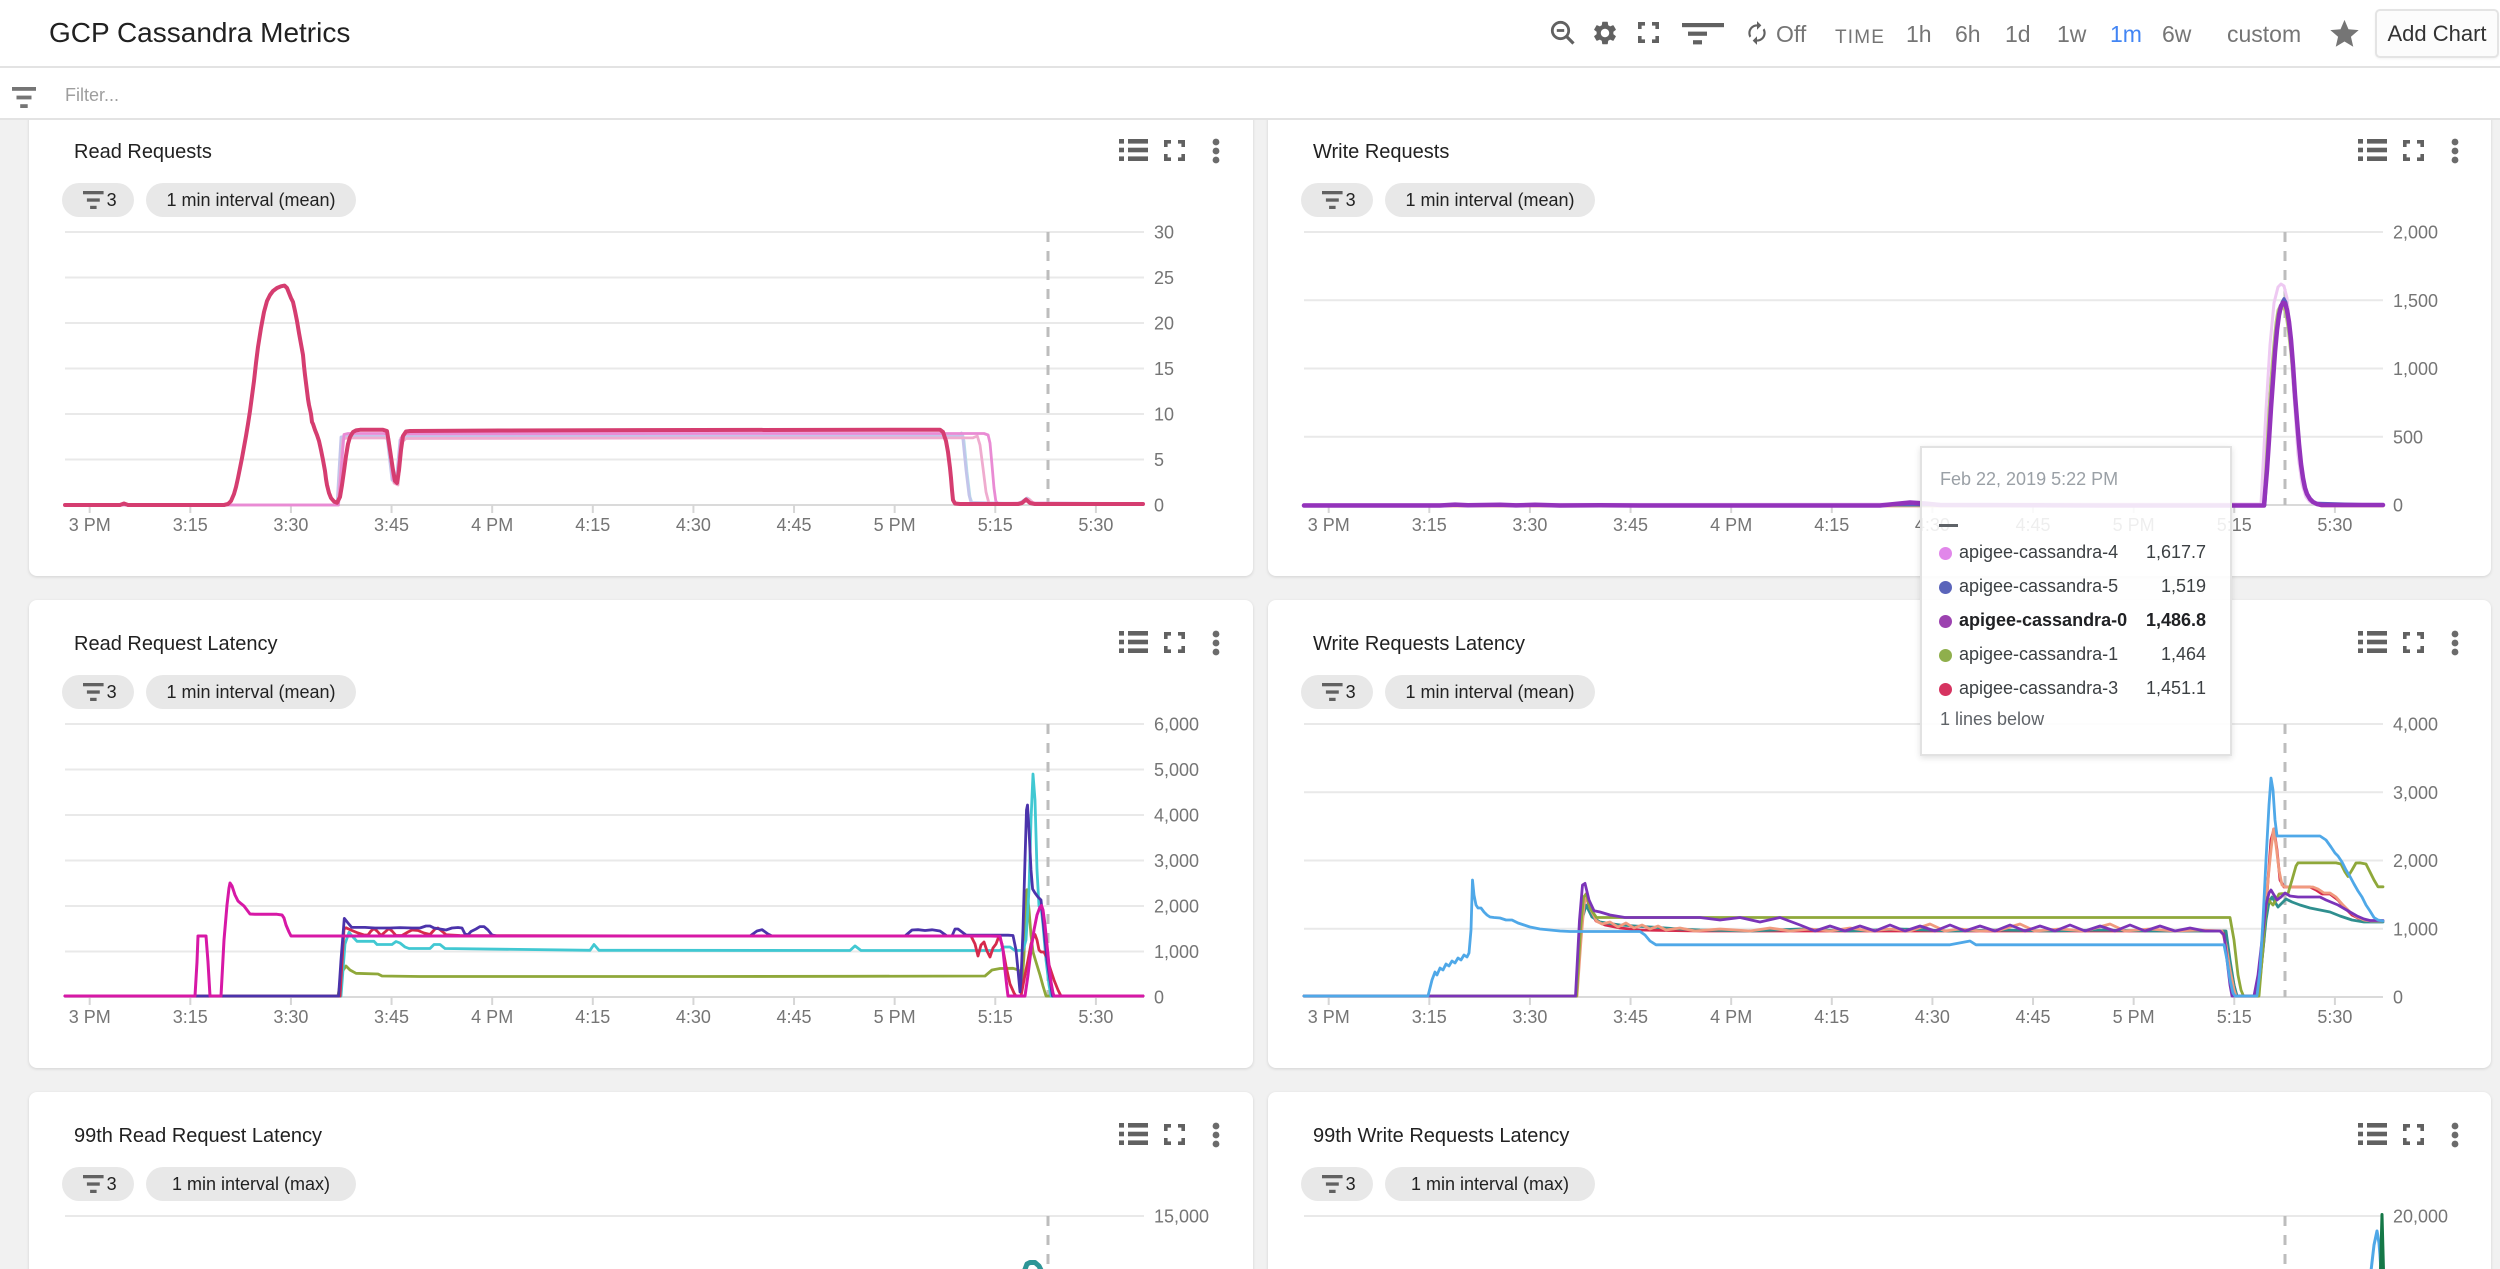 The width and height of the screenshot is (2500, 1269). I want to click on svg-text: 500, so click(2408, 437).